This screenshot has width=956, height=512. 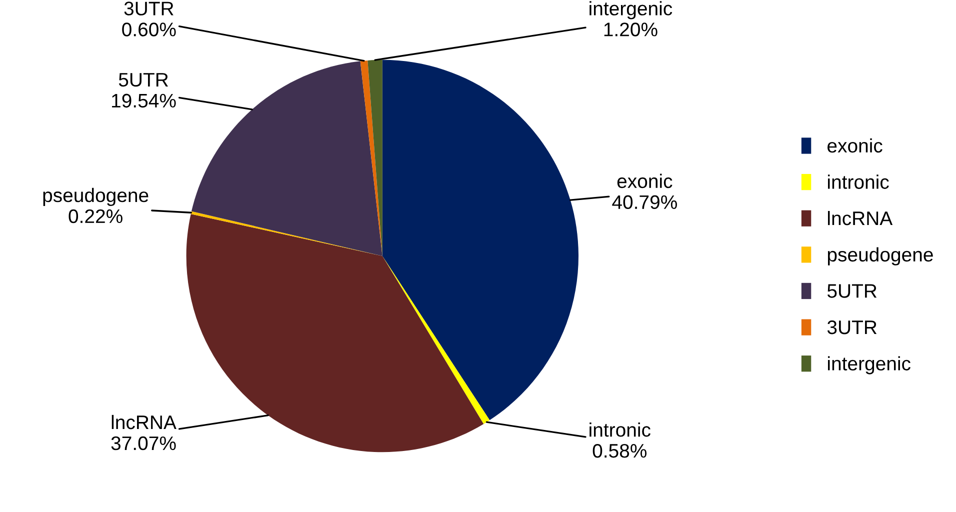 I want to click on data-label: 0.22%, so click(x=95, y=216).